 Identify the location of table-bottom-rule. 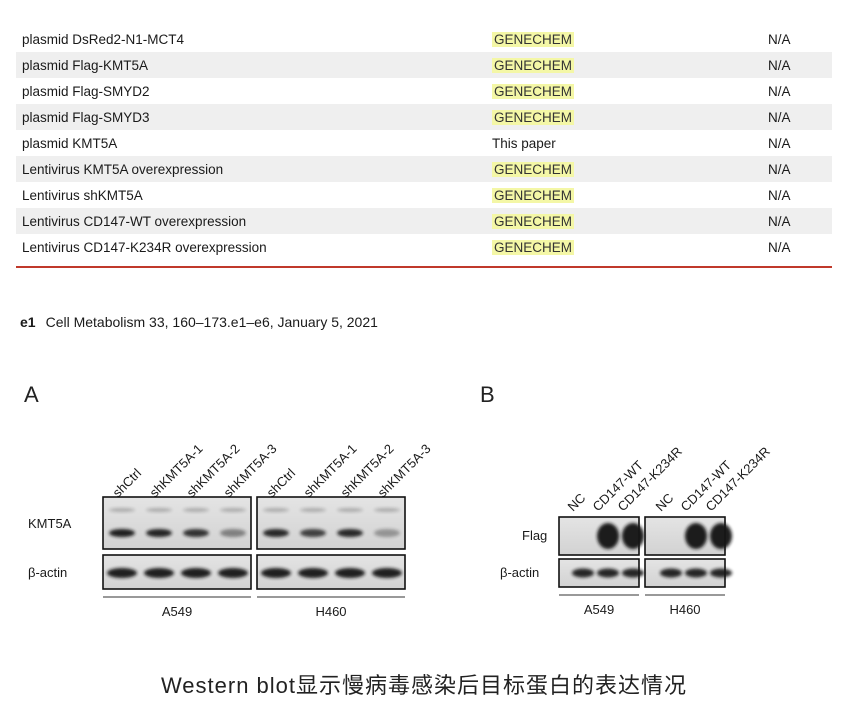
(424, 267).